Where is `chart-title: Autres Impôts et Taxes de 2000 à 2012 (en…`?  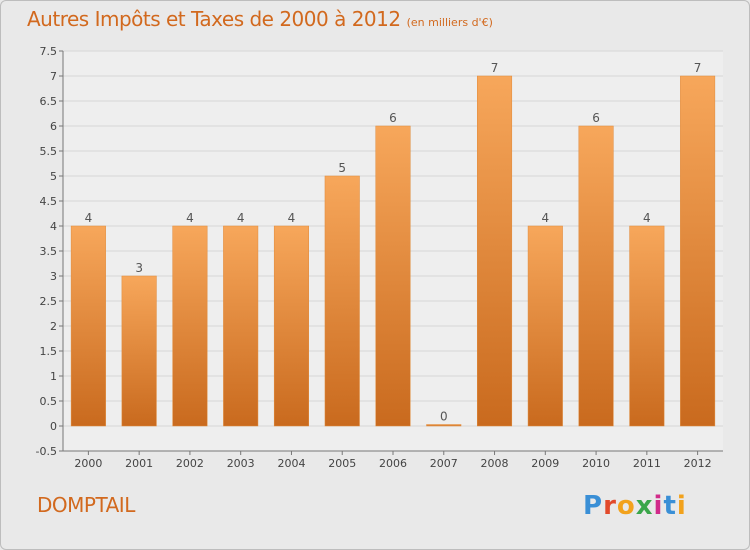 chart-title: Autres Impôts et Taxes de 2000 à 2012 (en… is located at coordinates (260, 19).